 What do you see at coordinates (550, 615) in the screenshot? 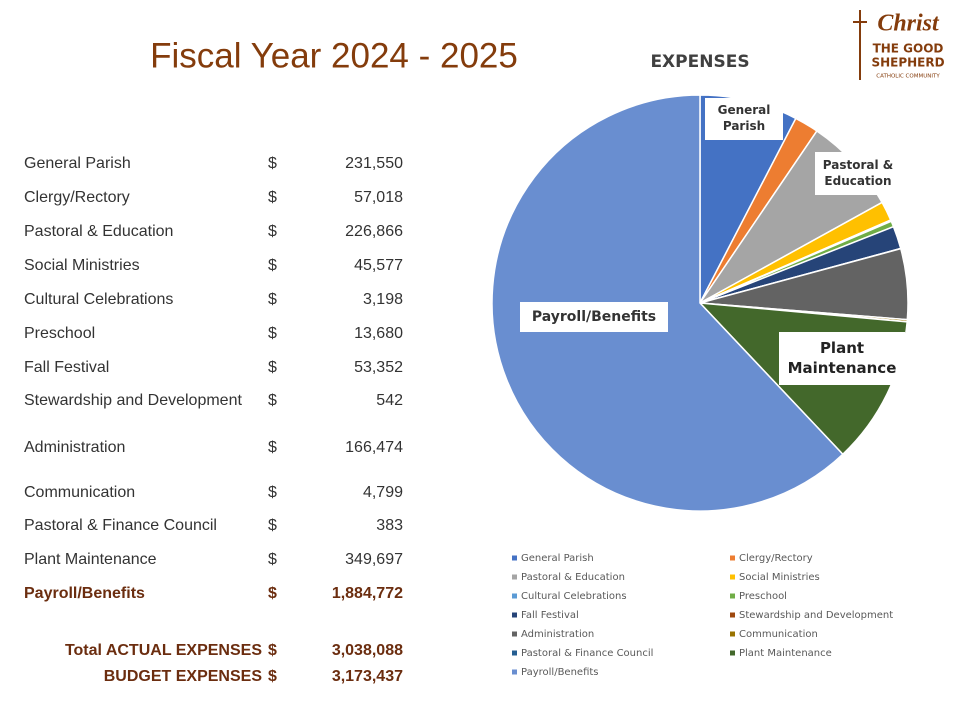
I see `legend-label: Fall Festival` at bounding box center [550, 615].